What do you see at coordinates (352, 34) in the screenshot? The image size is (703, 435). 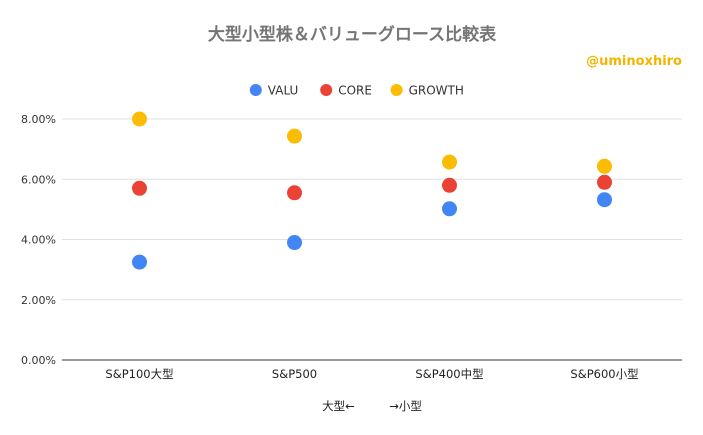 I see `chart-title: 大型小型株＆バリューグロース比較表` at bounding box center [352, 34].